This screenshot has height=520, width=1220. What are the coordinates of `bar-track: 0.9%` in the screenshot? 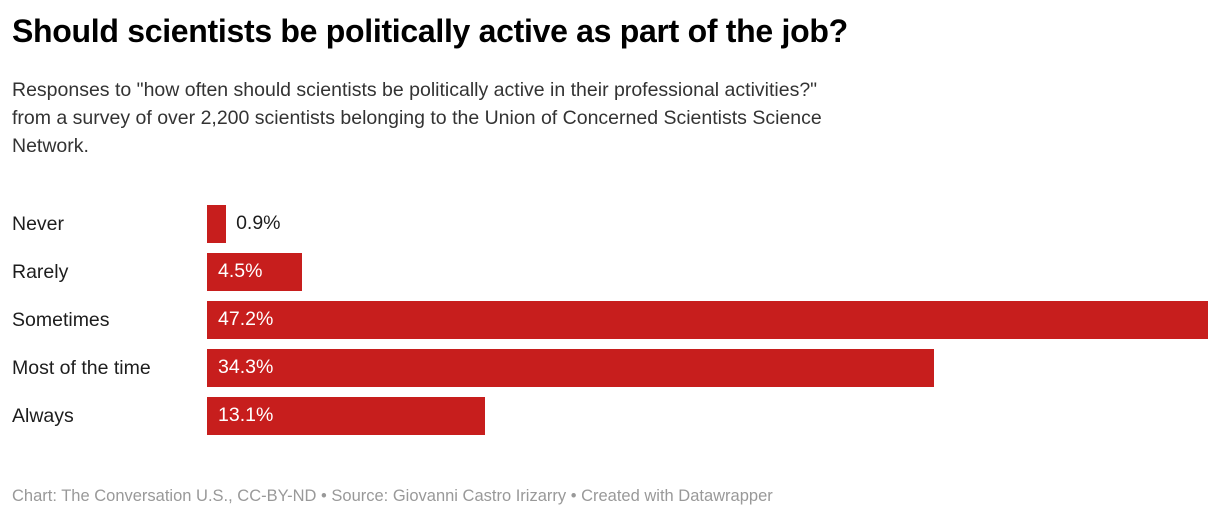 It's located at (707, 224).